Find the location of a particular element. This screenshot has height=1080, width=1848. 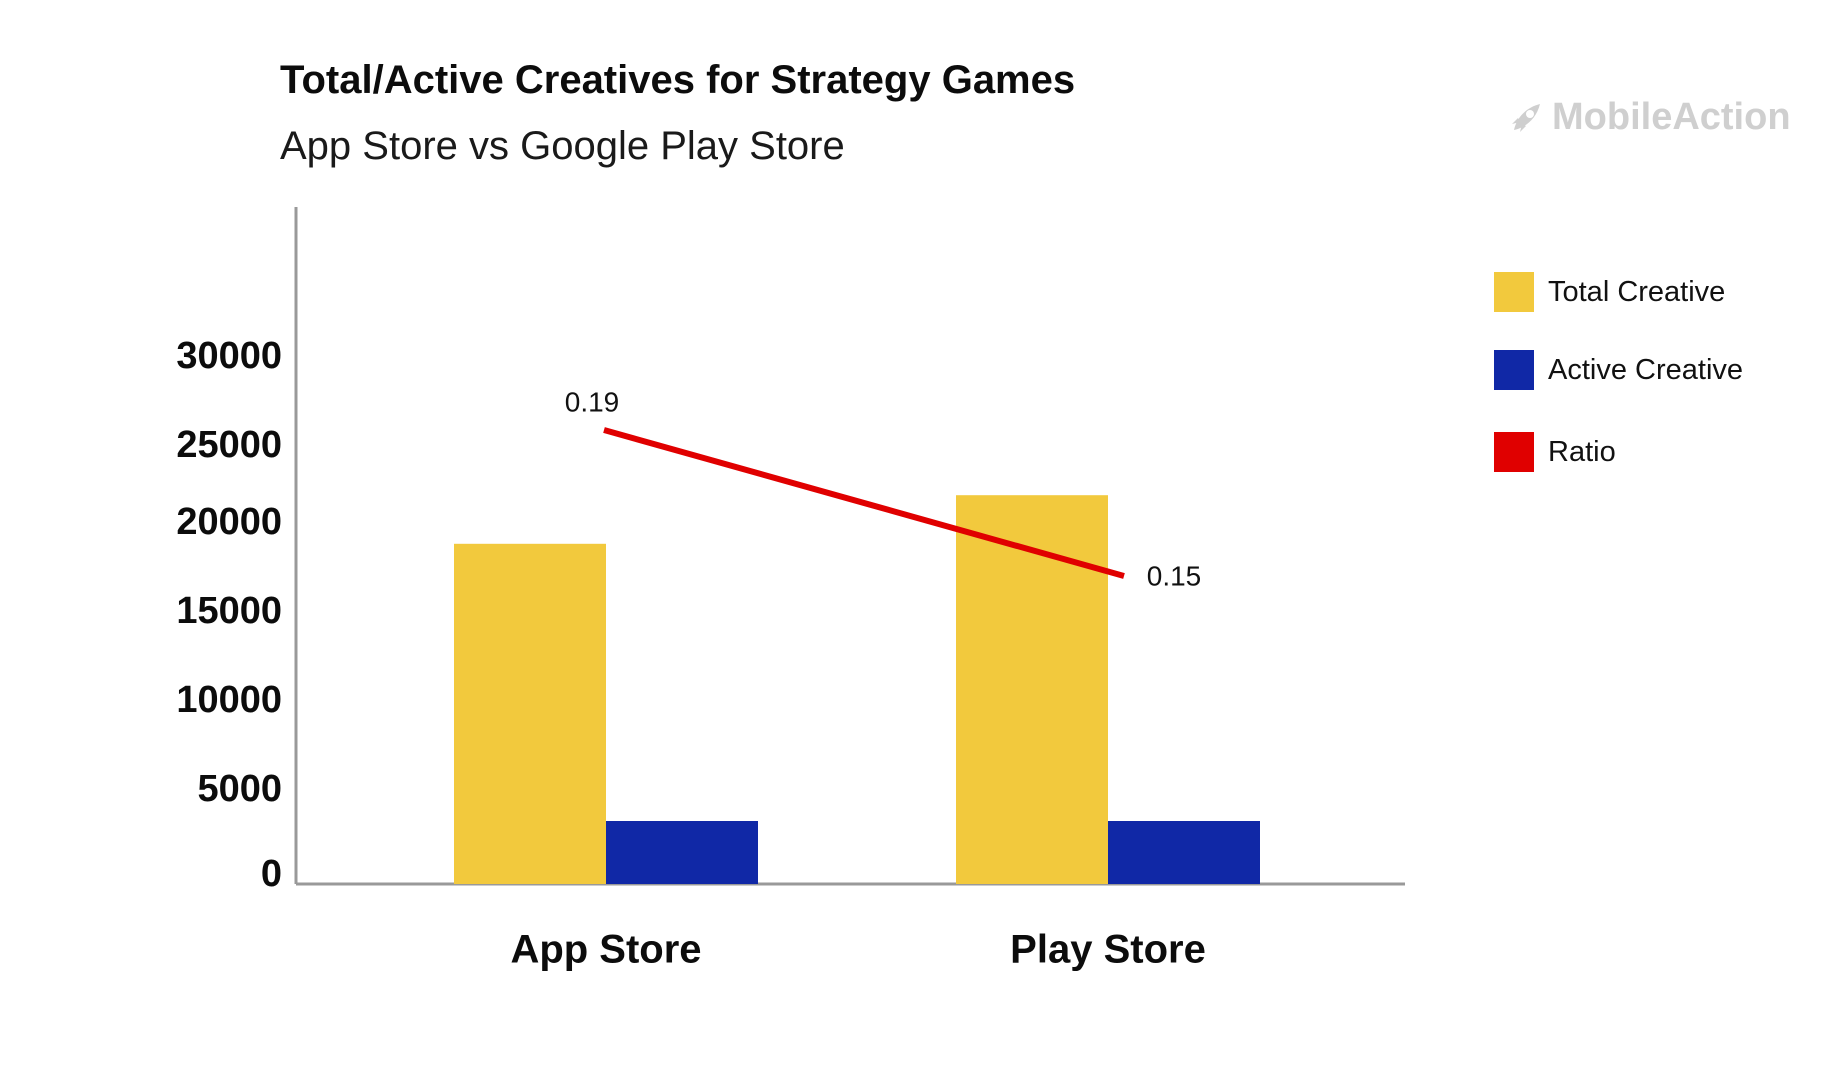

legend-item-total-creative: Total Creative is located at coordinates (1609, 292).